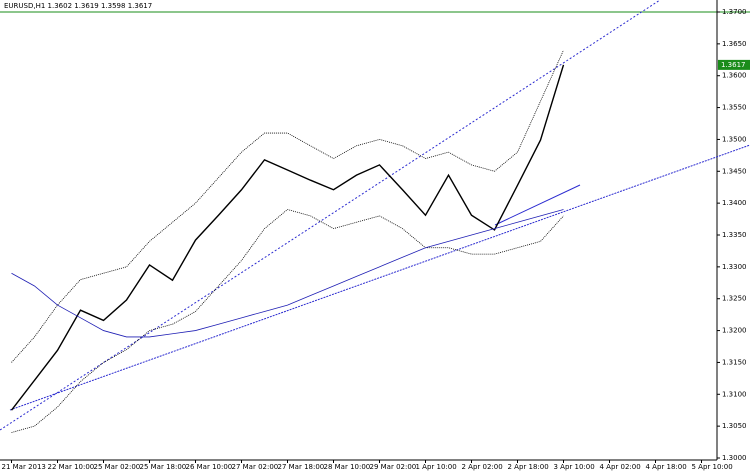 The height and width of the screenshot is (473, 750). What do you see at coordinates (347, 467) in the screenshot?
I see `x-tick-label: 28 Mar 10:00` at bounding box center [347, 467].